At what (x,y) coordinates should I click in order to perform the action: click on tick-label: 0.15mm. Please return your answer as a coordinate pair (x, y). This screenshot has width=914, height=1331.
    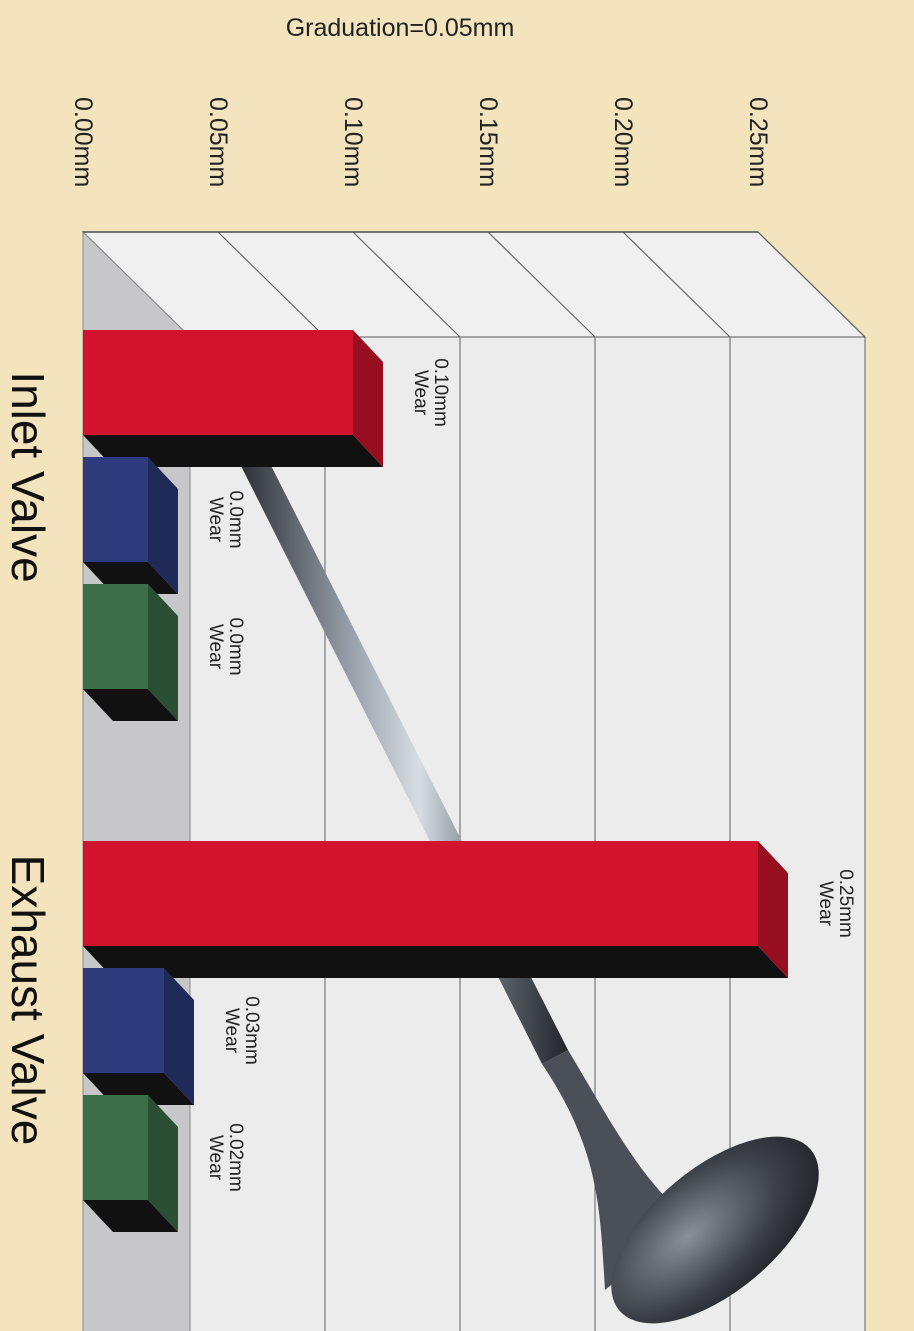
    Looking at the image, I should click on (488, 142).